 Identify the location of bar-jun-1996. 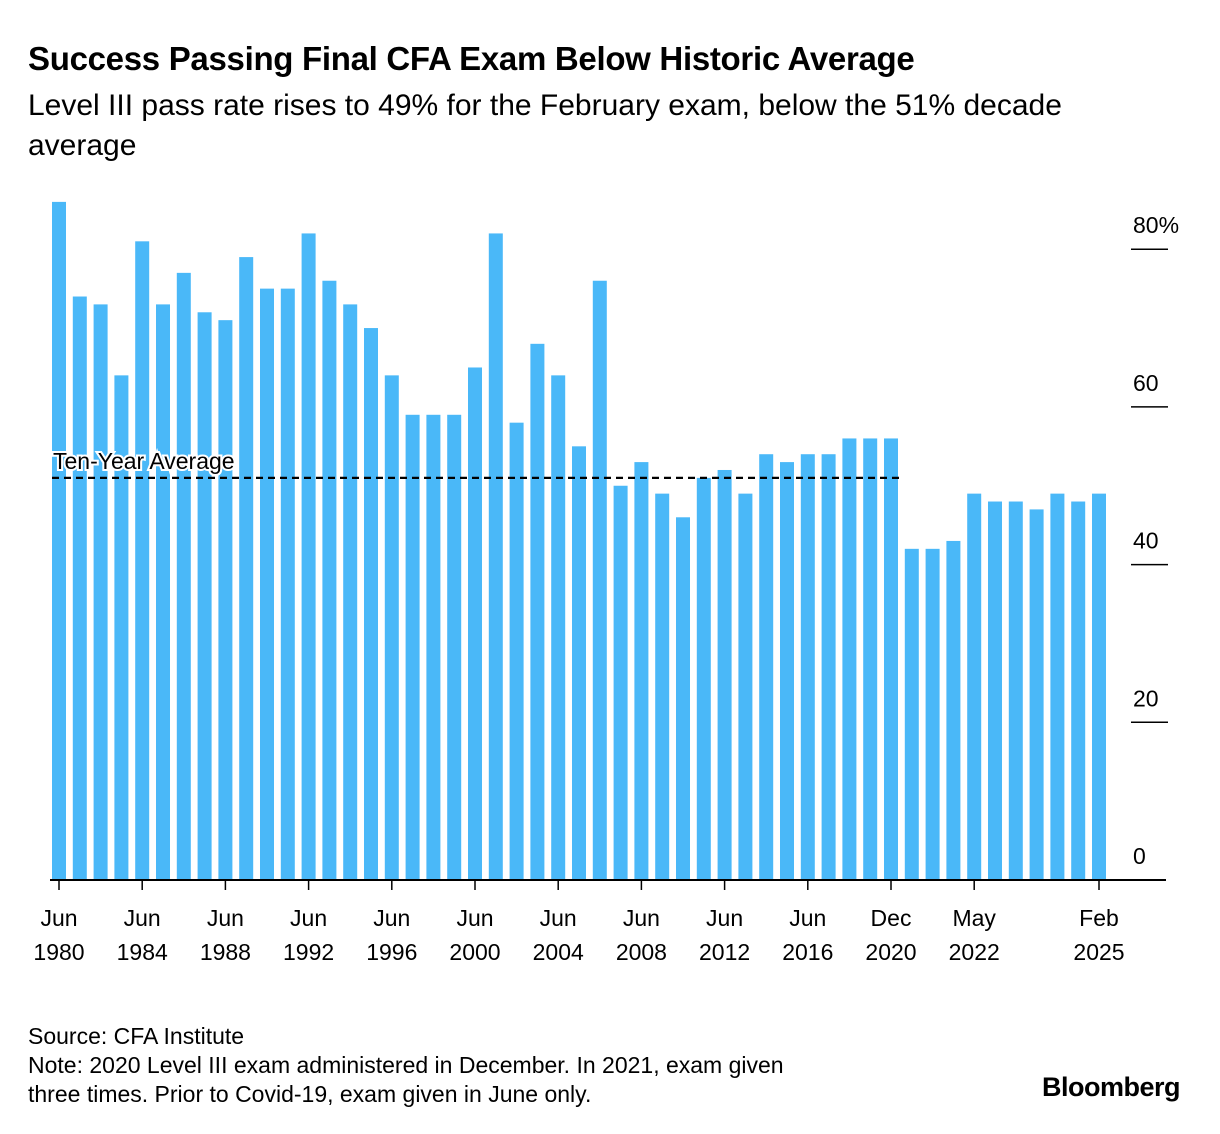
(391, 627).